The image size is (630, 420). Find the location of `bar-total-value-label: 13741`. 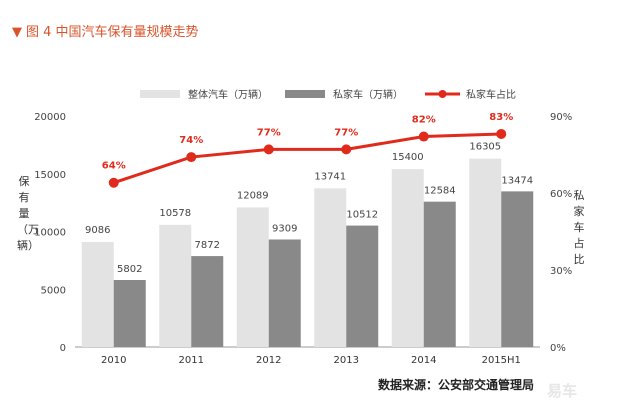

bar-total-value-label: 13741 is located at coordinates (330, 176).